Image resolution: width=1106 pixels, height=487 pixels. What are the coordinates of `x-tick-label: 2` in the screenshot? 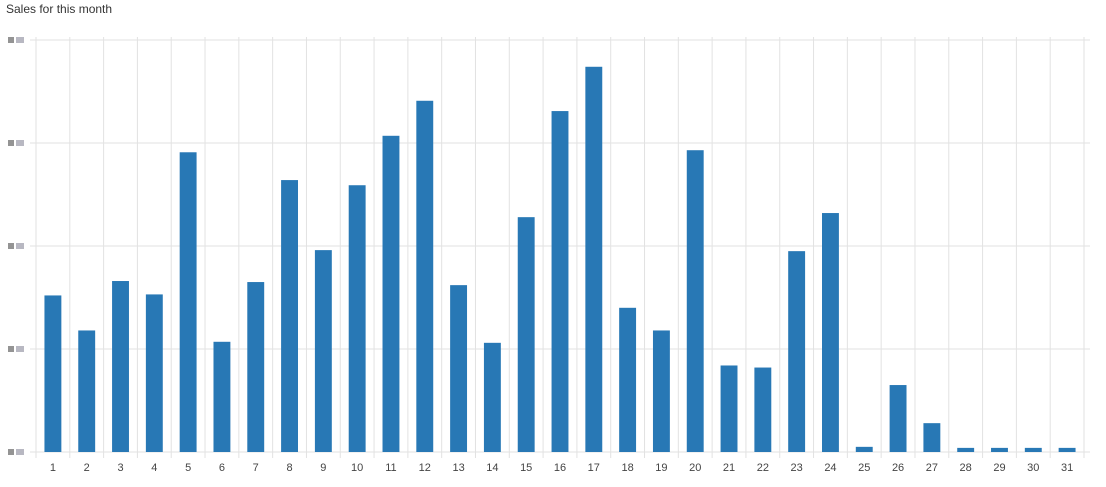 It's located at (87, 468).